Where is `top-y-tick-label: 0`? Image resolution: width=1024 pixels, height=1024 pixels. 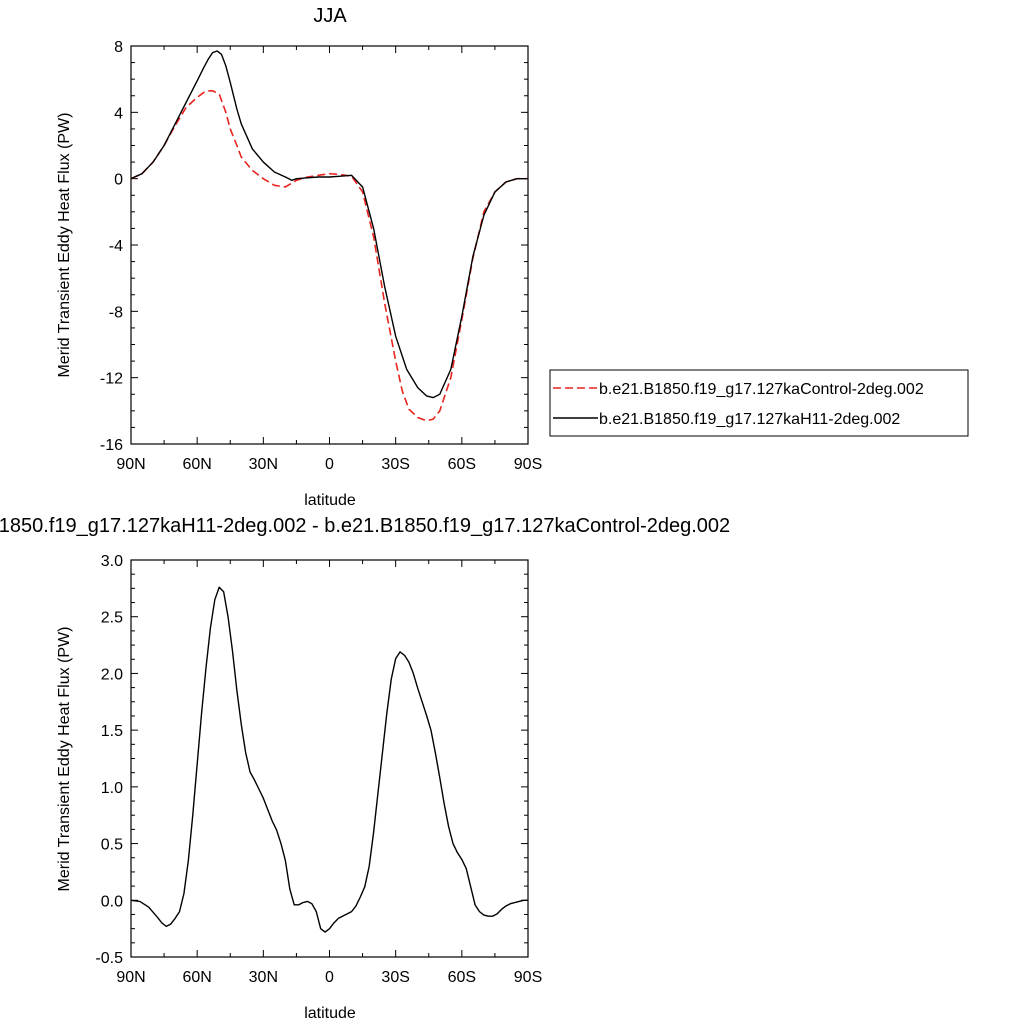 top-y-tick-label: 0 is located at coordinates (118, 180).